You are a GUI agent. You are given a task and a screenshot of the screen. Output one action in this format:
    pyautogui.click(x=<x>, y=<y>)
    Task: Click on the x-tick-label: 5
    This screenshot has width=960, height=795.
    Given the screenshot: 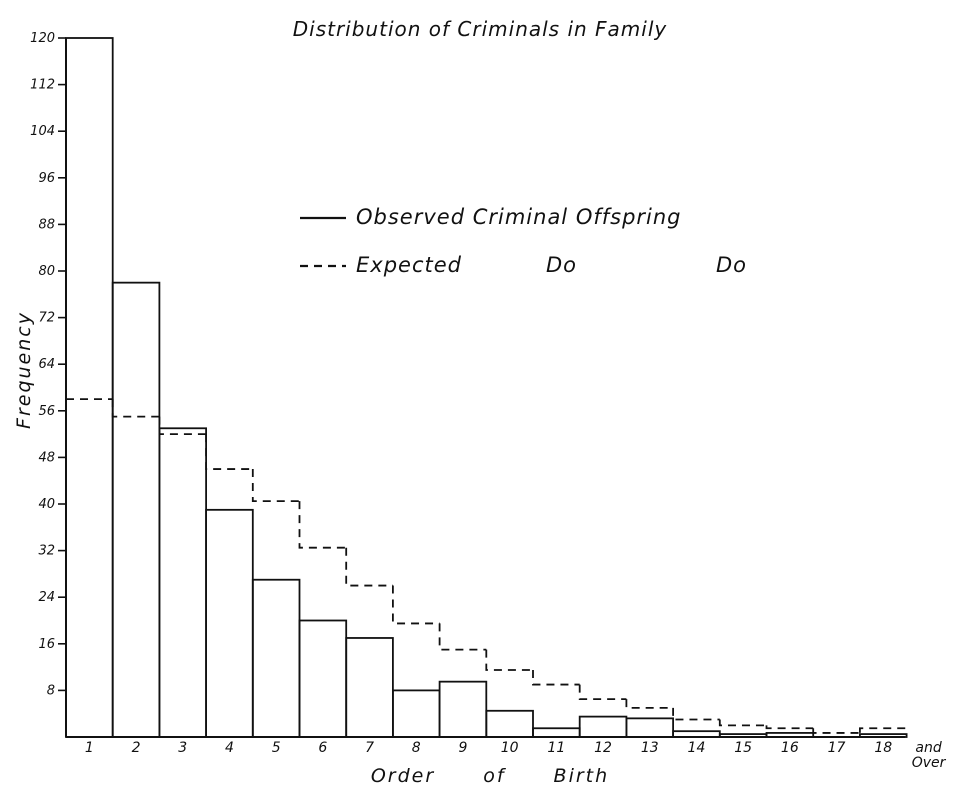 What is the action you would take?
    pyautogui.click(x=276, y=748)
    